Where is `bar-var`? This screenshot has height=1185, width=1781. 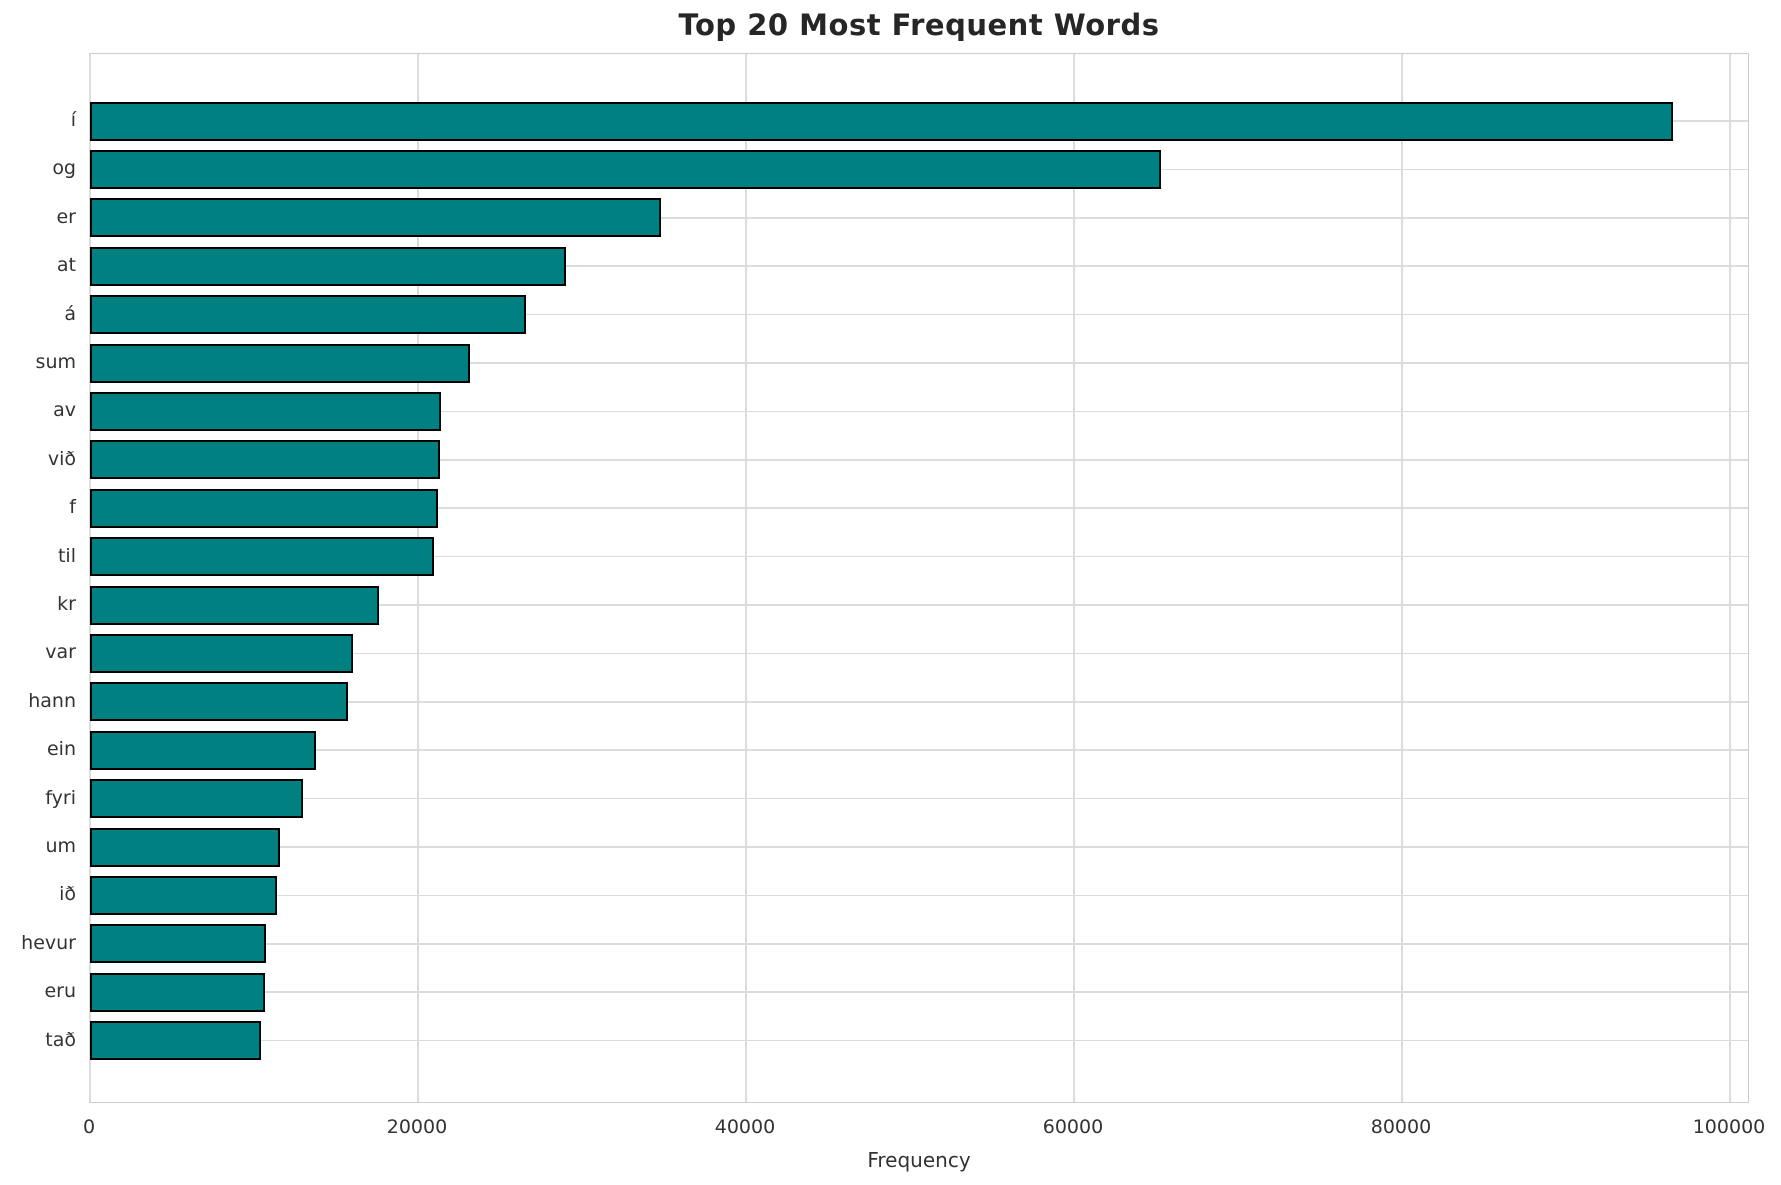 bar-var is located at coordinates (222, 653).